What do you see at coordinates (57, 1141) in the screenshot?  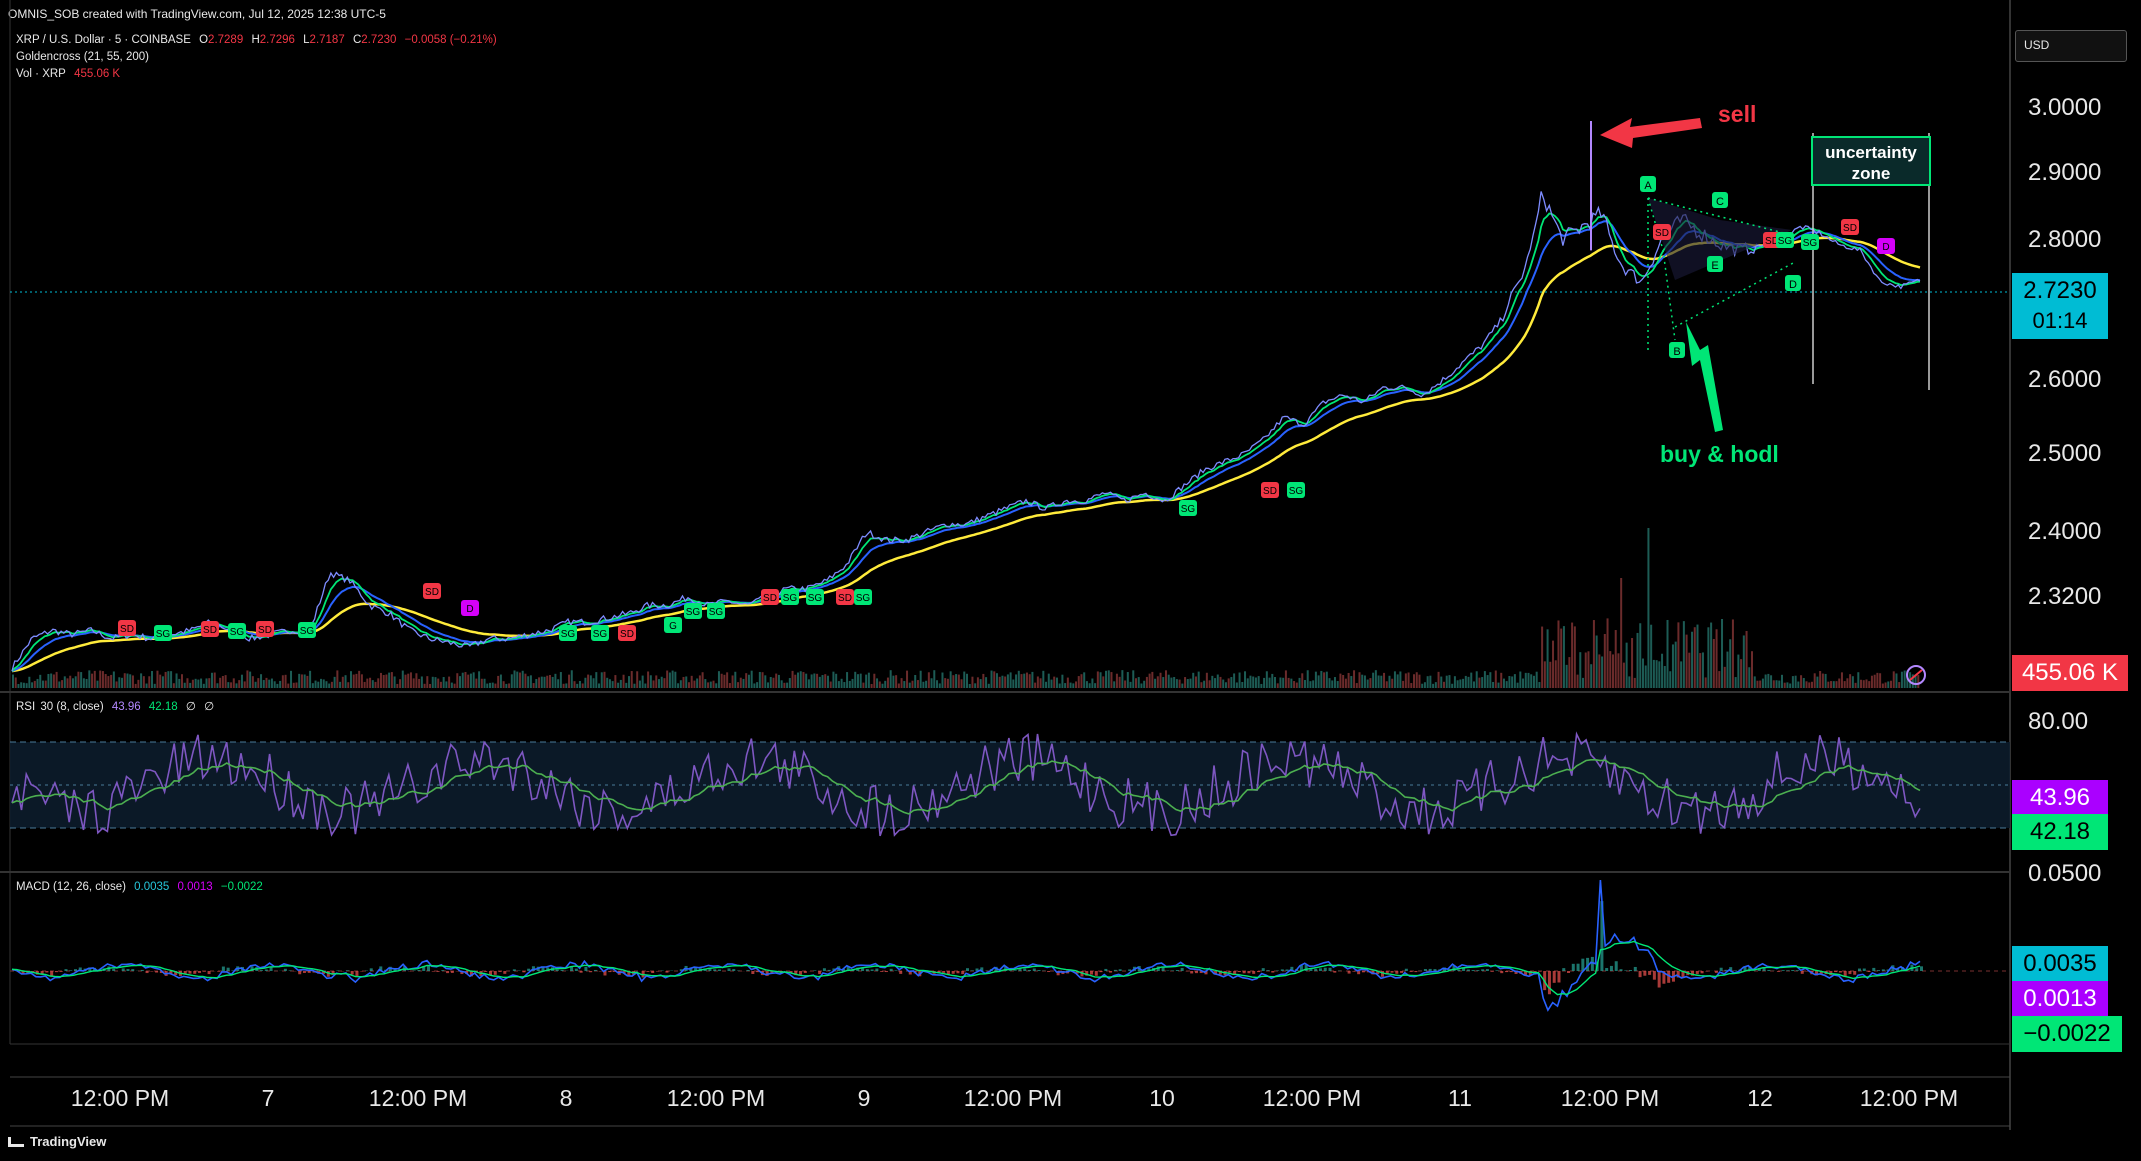 I see `tradingview-logo: TradingView` at bounding box center [57, 1141].